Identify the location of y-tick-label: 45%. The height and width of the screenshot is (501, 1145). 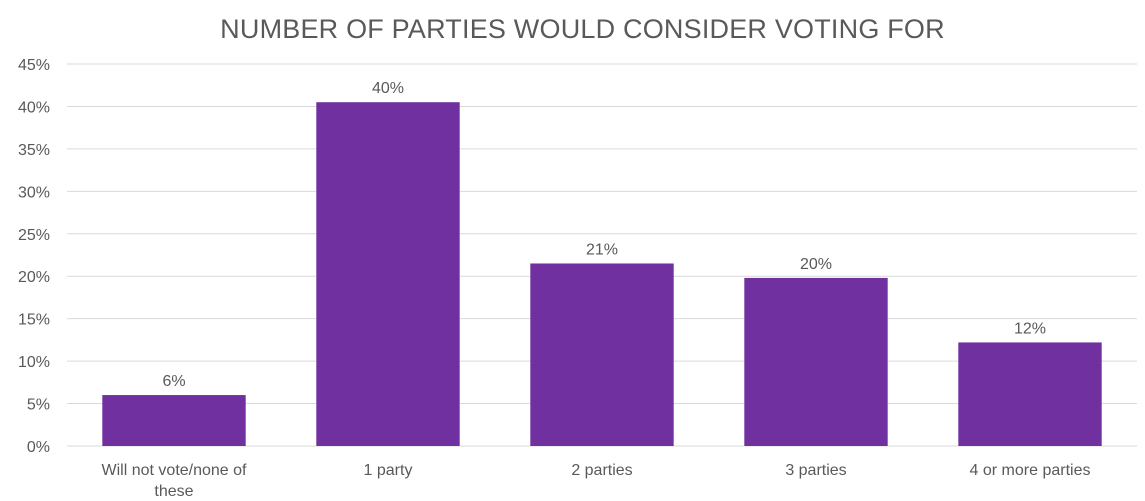
(34, 65).